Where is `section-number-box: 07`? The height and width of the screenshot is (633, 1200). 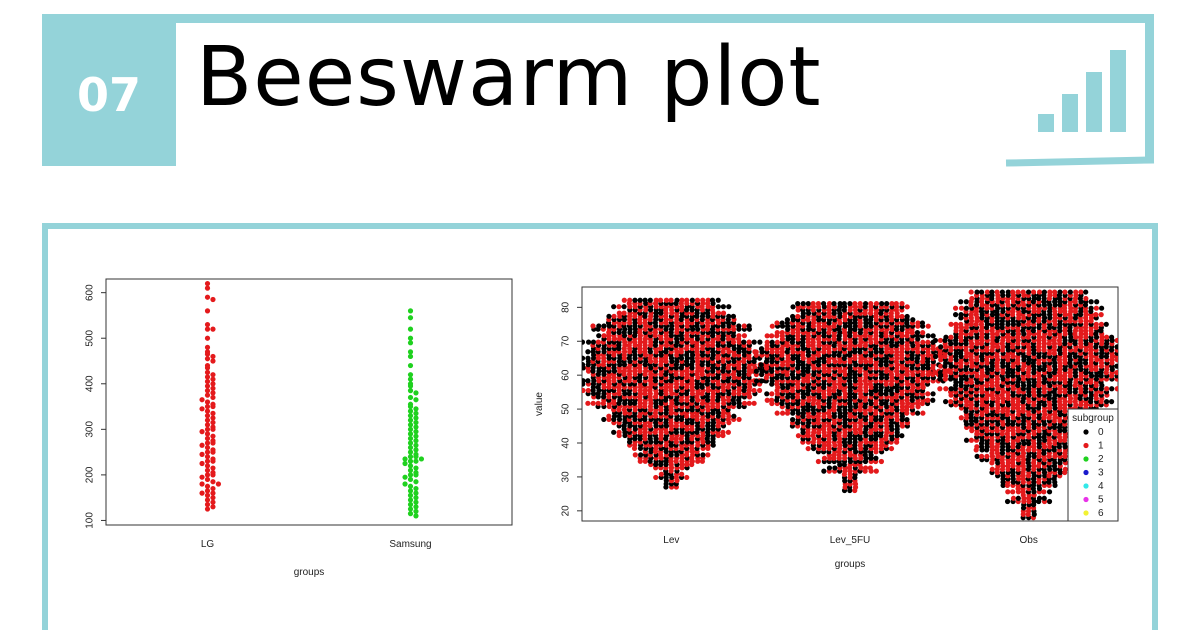 section-number-box: 07 is located at coordinates (109, 90).